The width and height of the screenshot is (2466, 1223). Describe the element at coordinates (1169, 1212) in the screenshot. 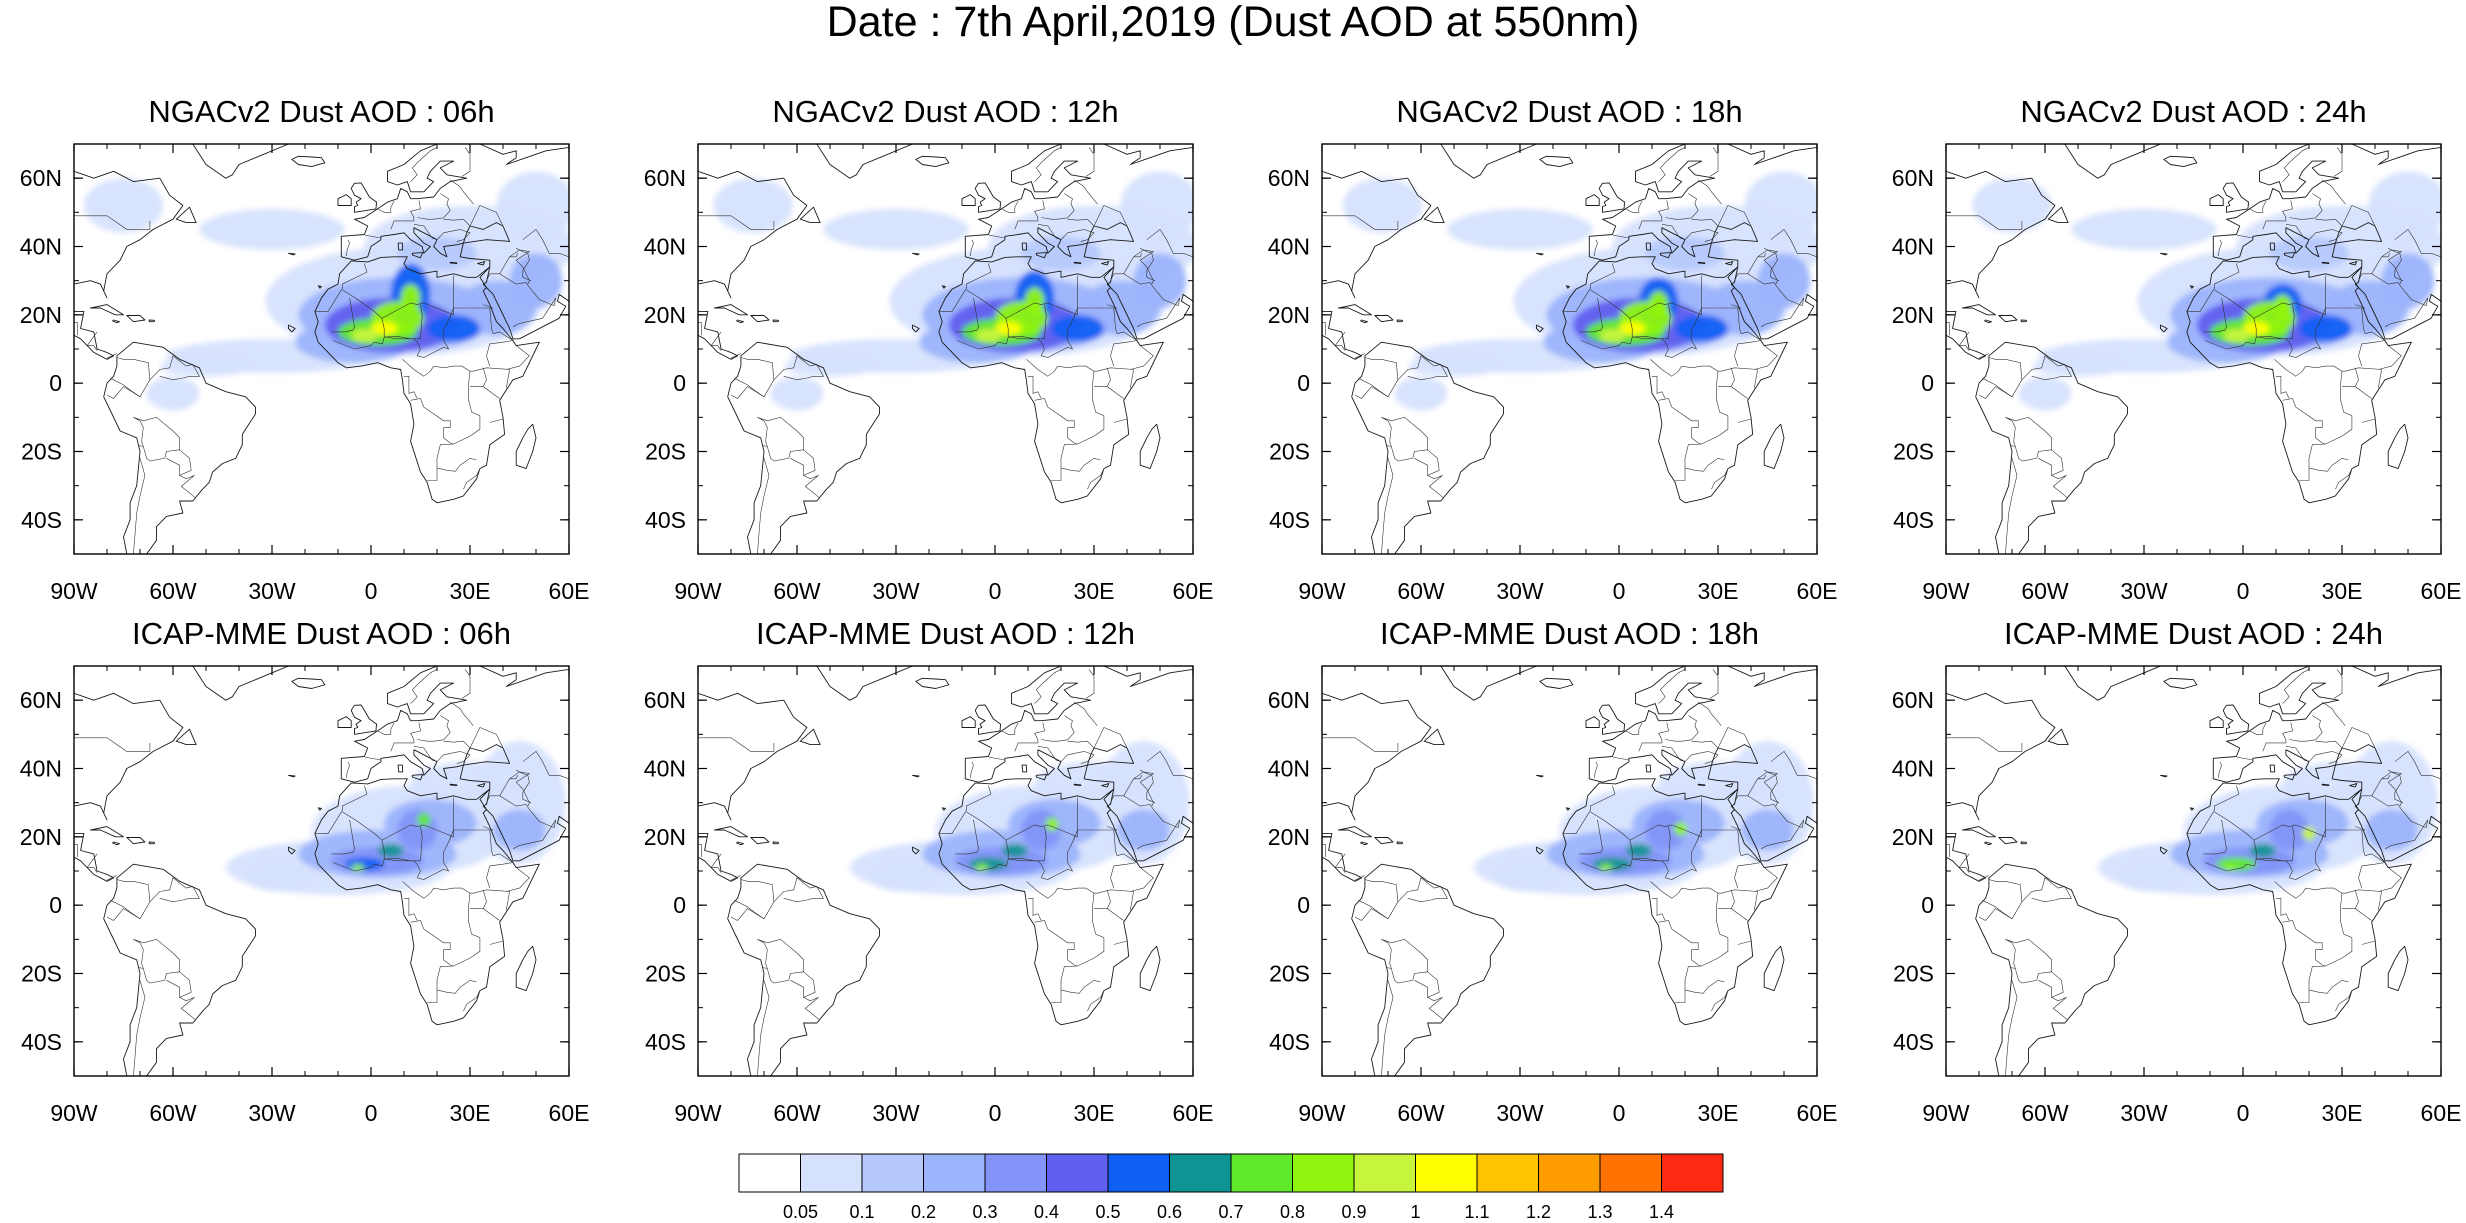

I see `colorbar-tick-label: 0.6` at that location.